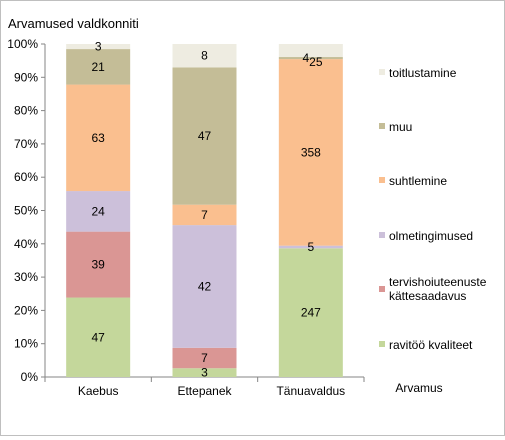 The image size is (505, 440). Describe the element at coordinates (26, 244) in the screenshot. I see `y-tick-label: 40%` at that location.